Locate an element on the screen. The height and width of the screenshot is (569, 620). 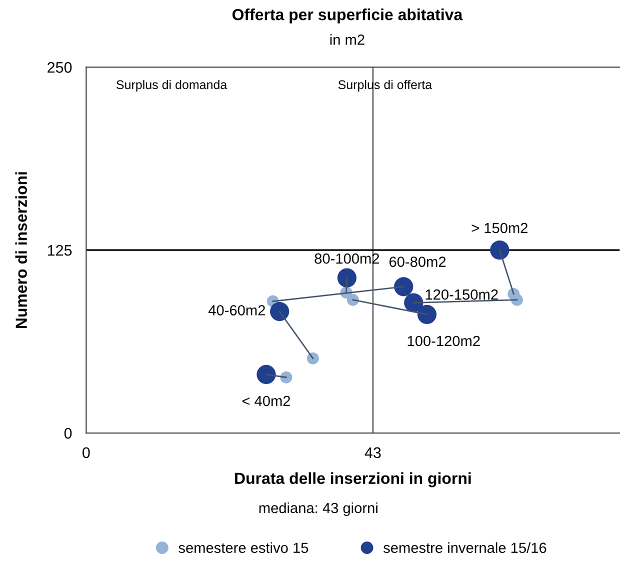
text: mediana: 43 giorni is located at coordinates (318, 509).